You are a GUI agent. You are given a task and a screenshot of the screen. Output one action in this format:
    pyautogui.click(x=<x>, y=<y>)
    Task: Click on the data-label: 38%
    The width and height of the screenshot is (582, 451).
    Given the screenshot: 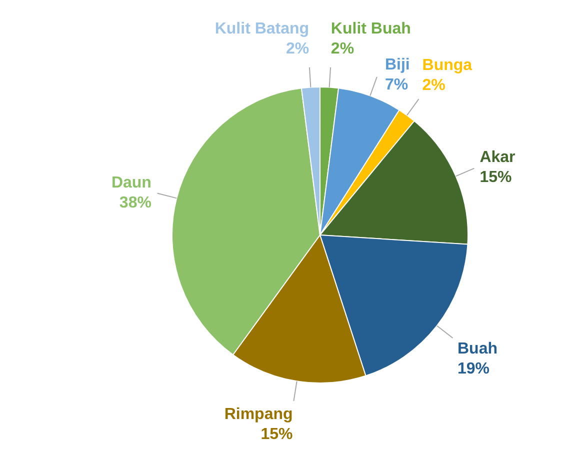 What is the action you would take?
    pyautogui.click(x=135, y=203)
    